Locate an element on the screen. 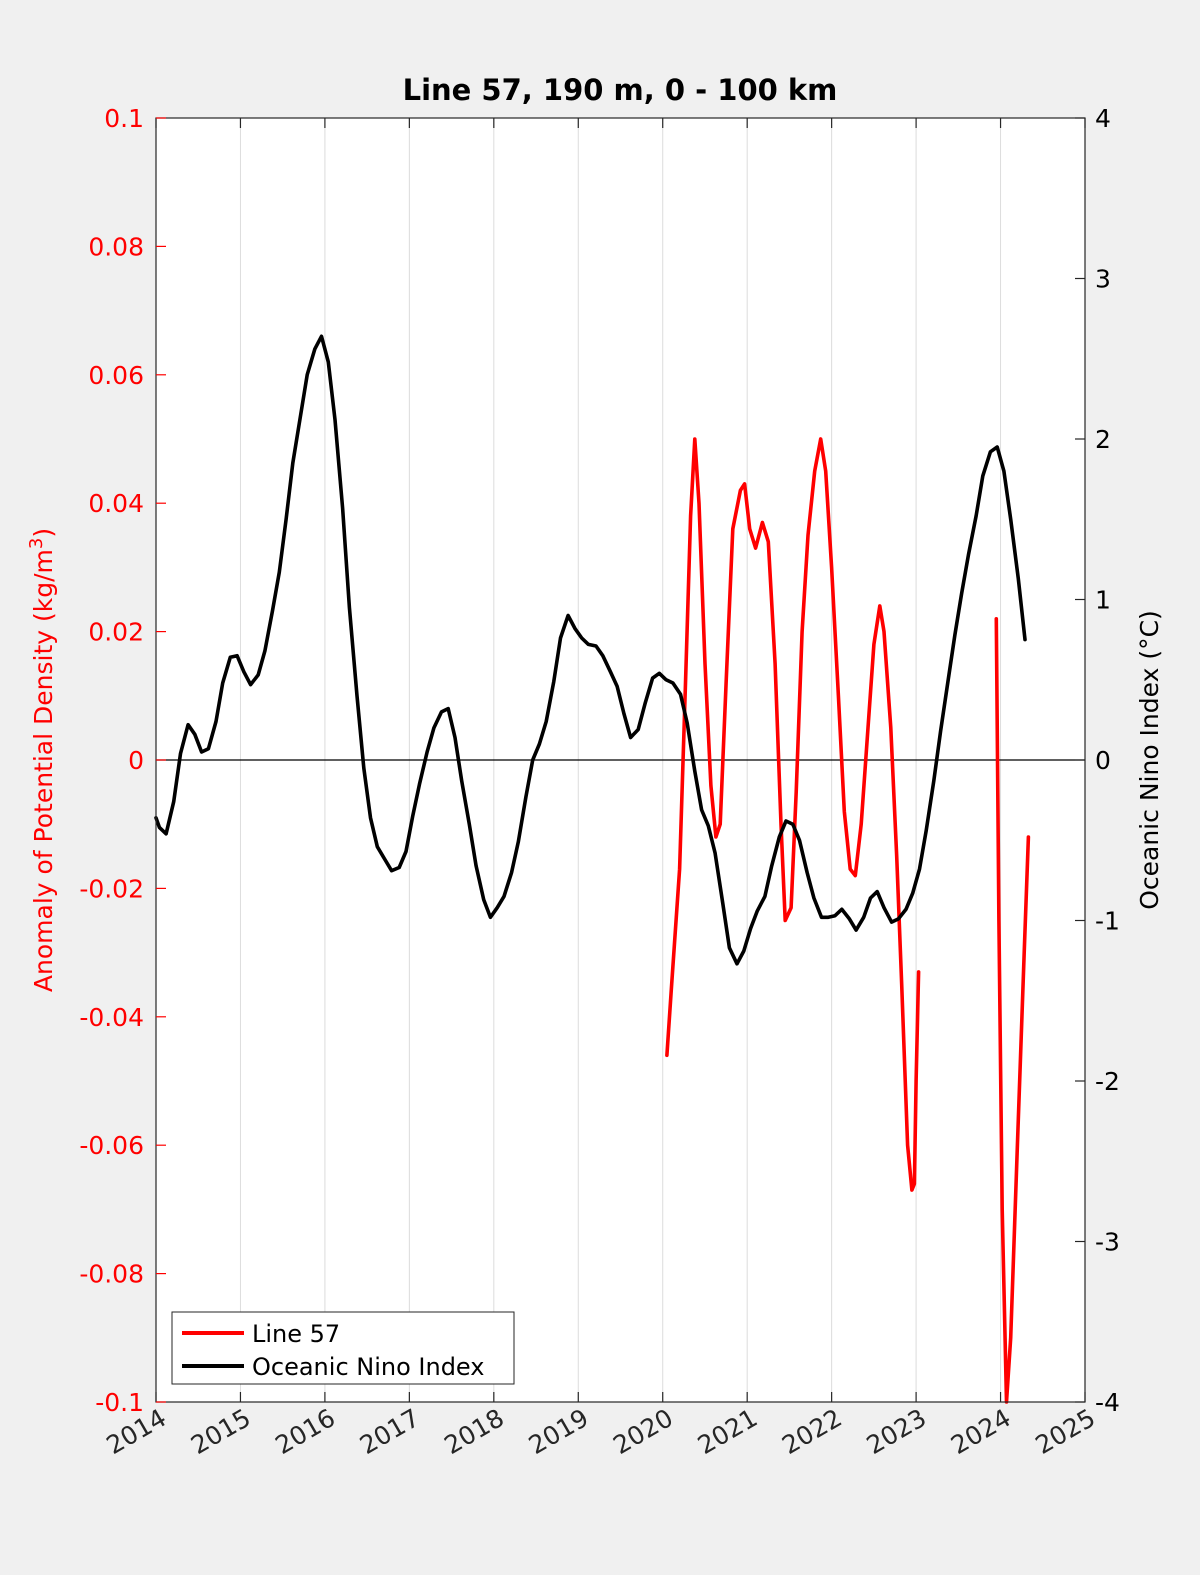 Image resolution: width=1200 pixels, height=1575 pixels. chart-title: Line 57, 190 m, 0 - 100 km is located at coordinates (620, 90).